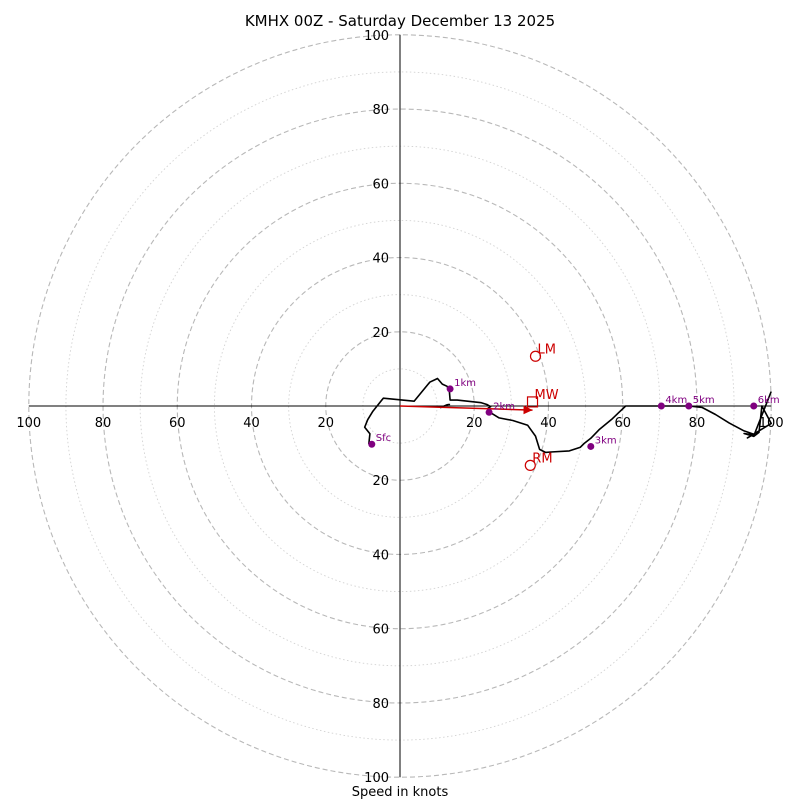  Describe the element at coordinates (546, 349) in the screenshot. I see `storm-motion-lm-label: LM` at that location.